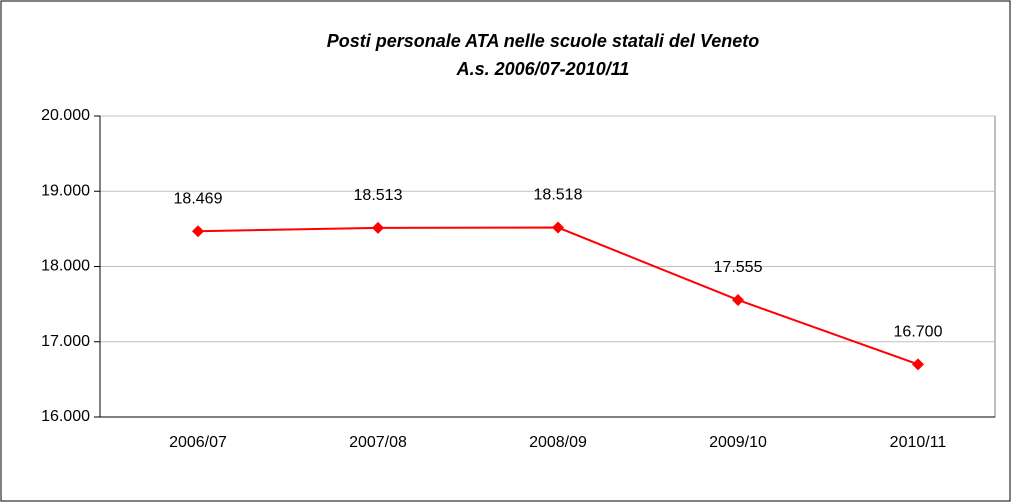 The height and width of the screenshot is (503, 1012). Describe the element at coordinates (65, 115) in the screenshot. I see `y-tick-label: 20.000` at that location.